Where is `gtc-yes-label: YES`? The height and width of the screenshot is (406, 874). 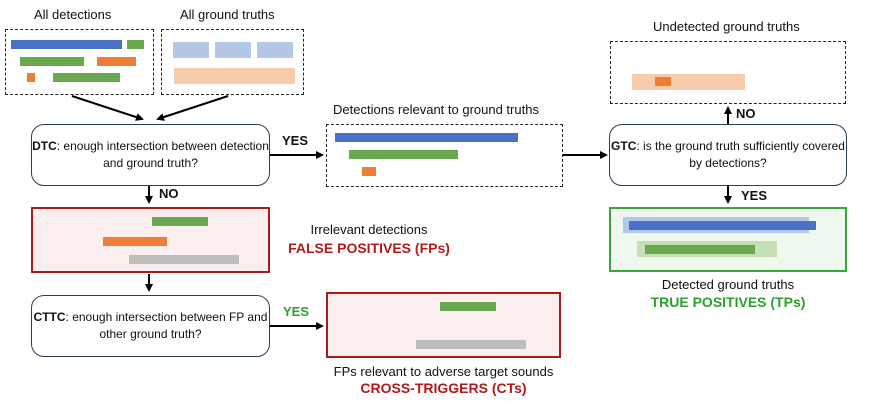
gtc-yes-label: YES is located at coordinates (754, 195).